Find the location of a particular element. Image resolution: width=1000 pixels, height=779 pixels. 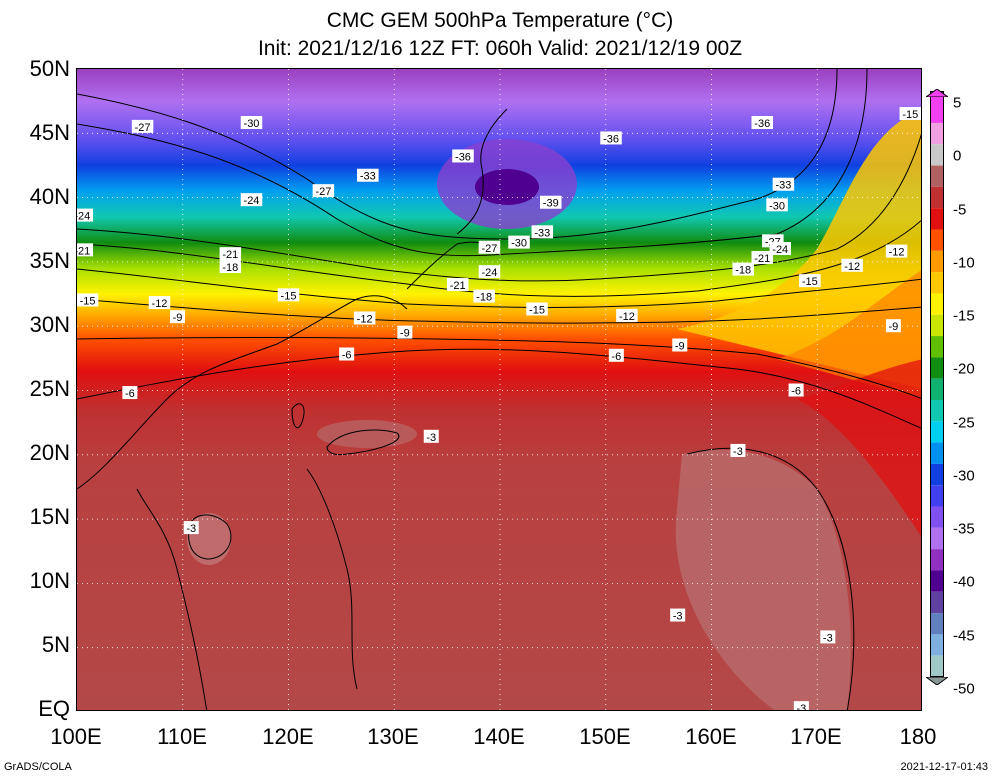

svg-text: -30 is located at coordinates (777, 206).